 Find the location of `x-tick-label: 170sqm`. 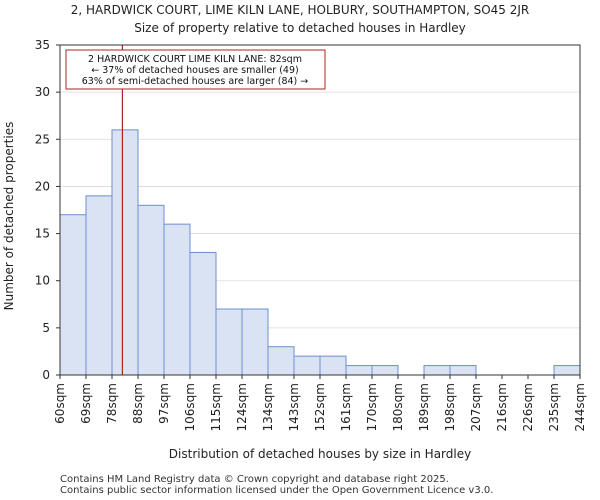

x-tick-label: 170sqm is located at coordinates (372, 407).